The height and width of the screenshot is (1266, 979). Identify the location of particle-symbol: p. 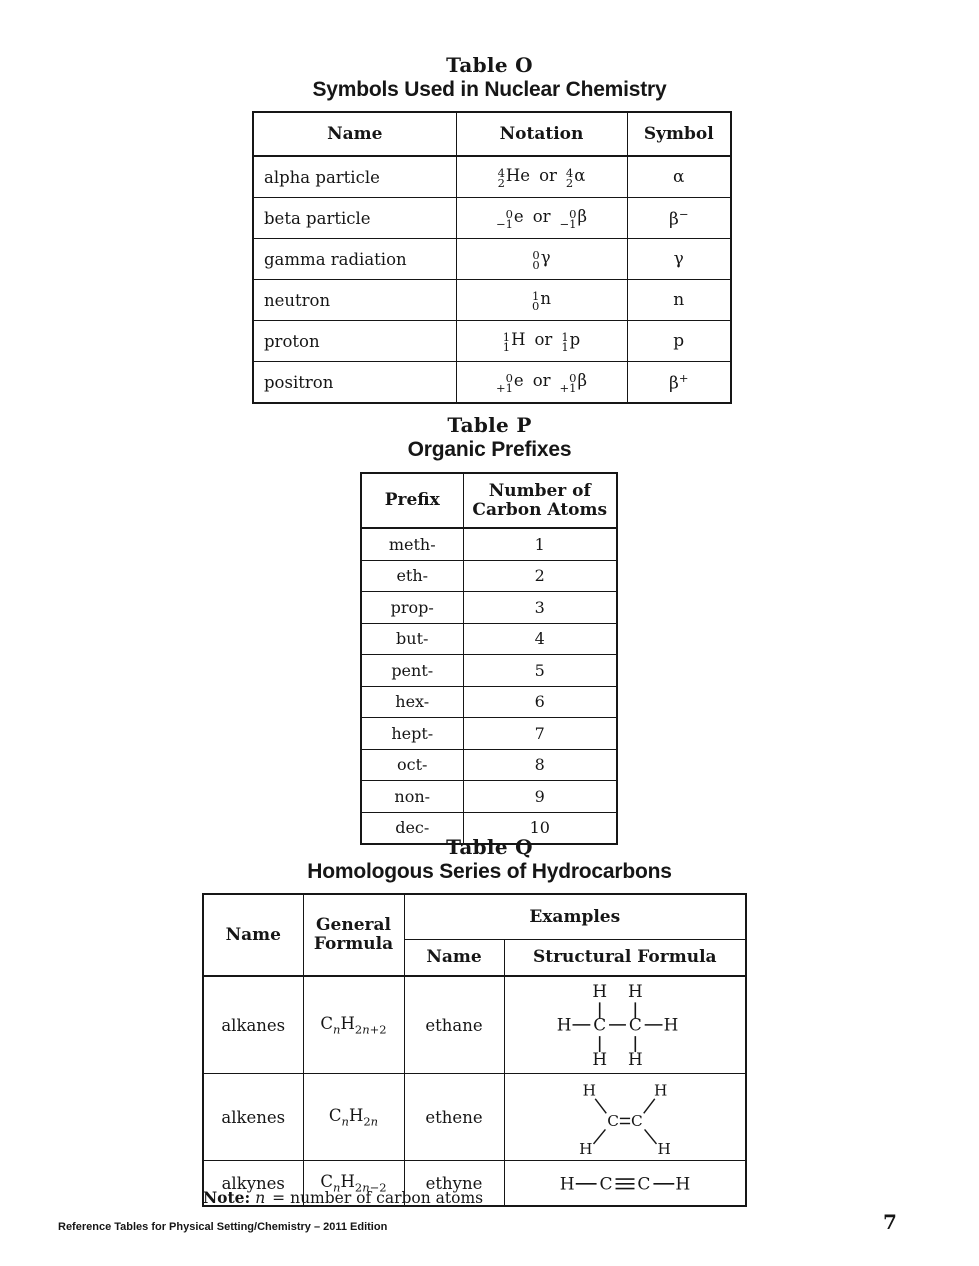
(679, 341).